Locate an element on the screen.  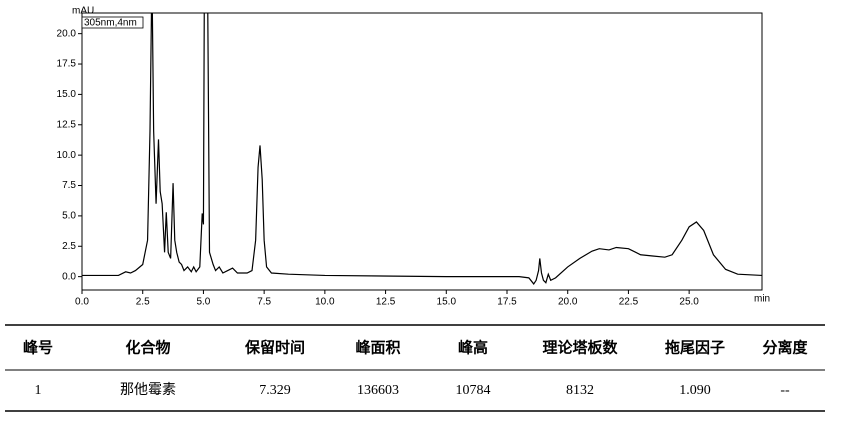
y-tick-label: 15.0 is located at coordinates (67, 94).